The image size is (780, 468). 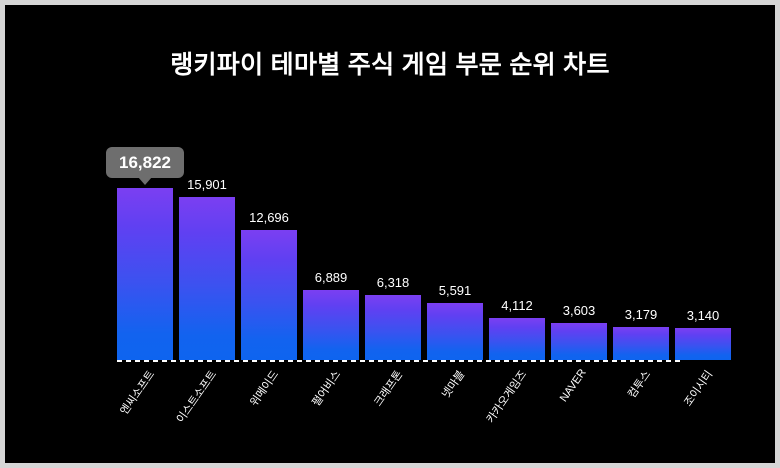 I want to click on x-axis-label-크래프톤: 크래프톤, so click(x=389, y=388).